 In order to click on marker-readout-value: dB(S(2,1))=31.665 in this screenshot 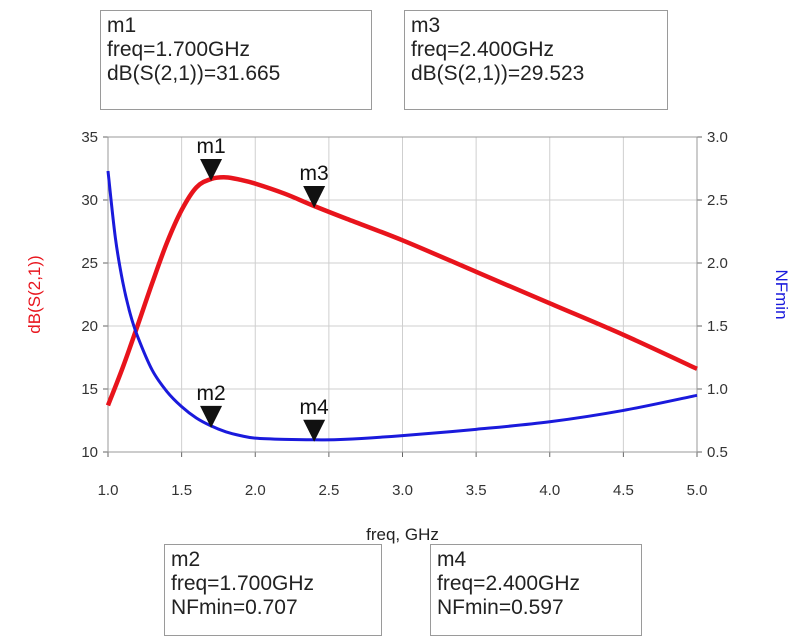, I will do `click(194, 73)`.